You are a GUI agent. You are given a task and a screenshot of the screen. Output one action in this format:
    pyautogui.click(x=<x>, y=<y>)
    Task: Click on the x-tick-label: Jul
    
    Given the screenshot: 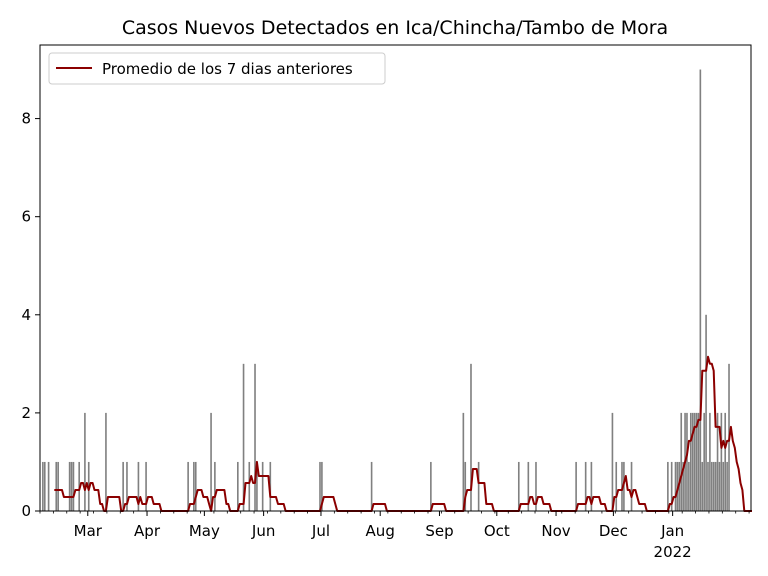 What is the action you would take?
    pyautogui.click(x=320, y=531)
    